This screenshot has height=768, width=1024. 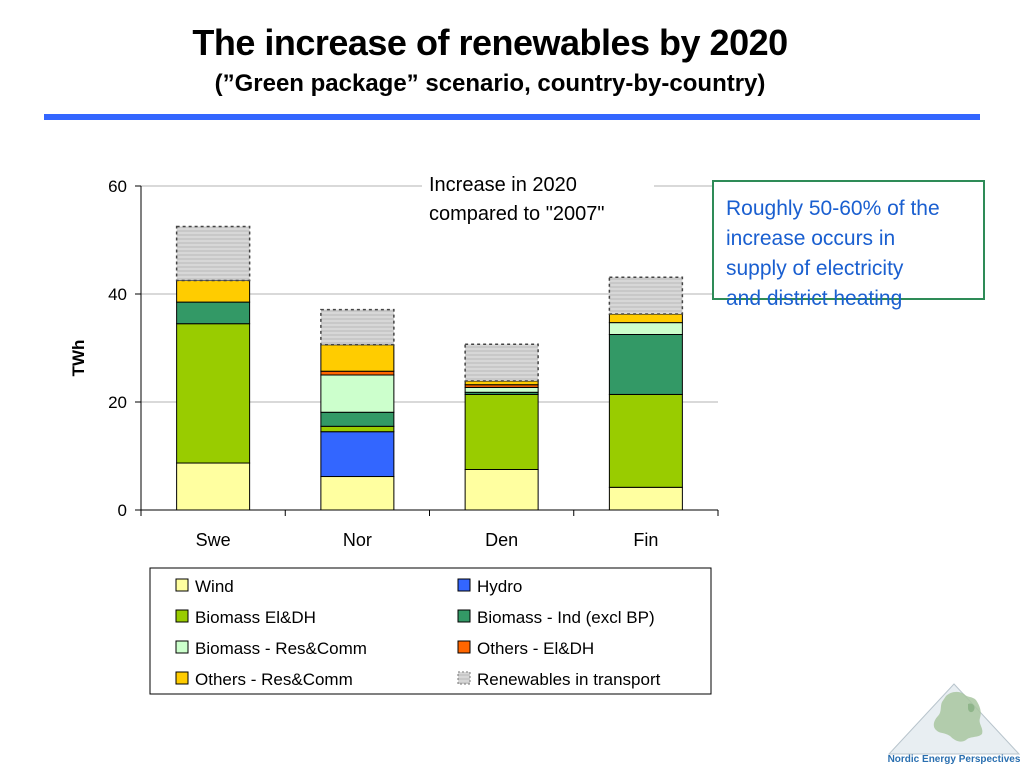 What do you see at coordinates (833, 208) in the screenshot?
I see `callout-line: Roughly 50-60% of the` at bounding box center [833, 208].